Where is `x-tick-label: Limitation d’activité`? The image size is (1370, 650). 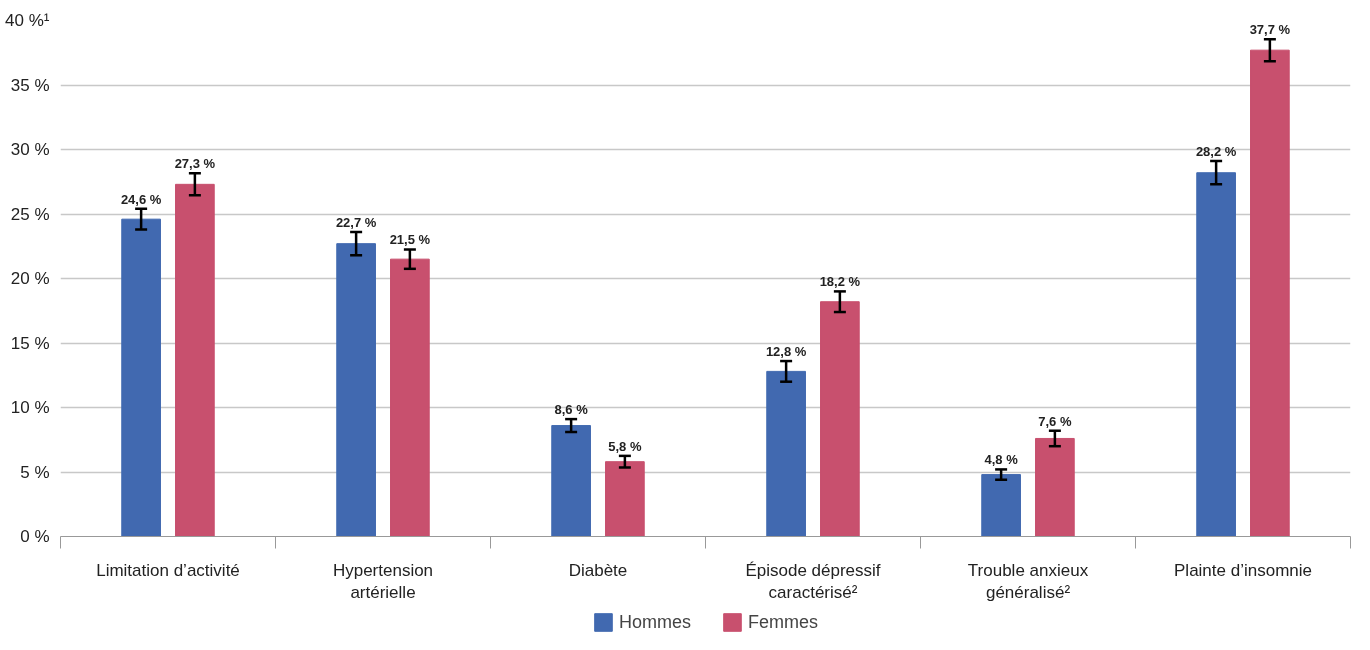 x-tick-label: Limitation d’activité is located at coordinates (168, 570).